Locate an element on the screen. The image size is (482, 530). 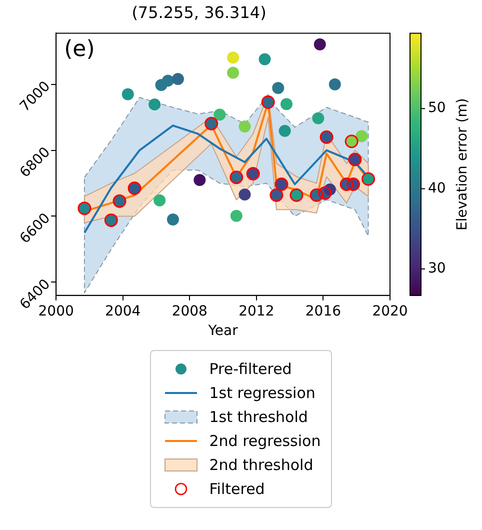
x-tick-label: 2020 is located at coordinates (390, 311).